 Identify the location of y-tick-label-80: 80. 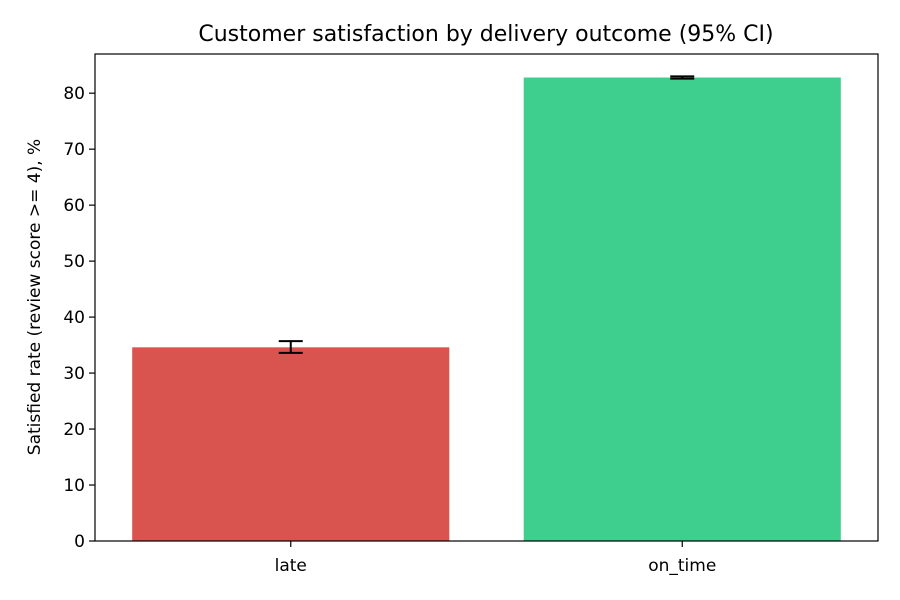
(74, 94).